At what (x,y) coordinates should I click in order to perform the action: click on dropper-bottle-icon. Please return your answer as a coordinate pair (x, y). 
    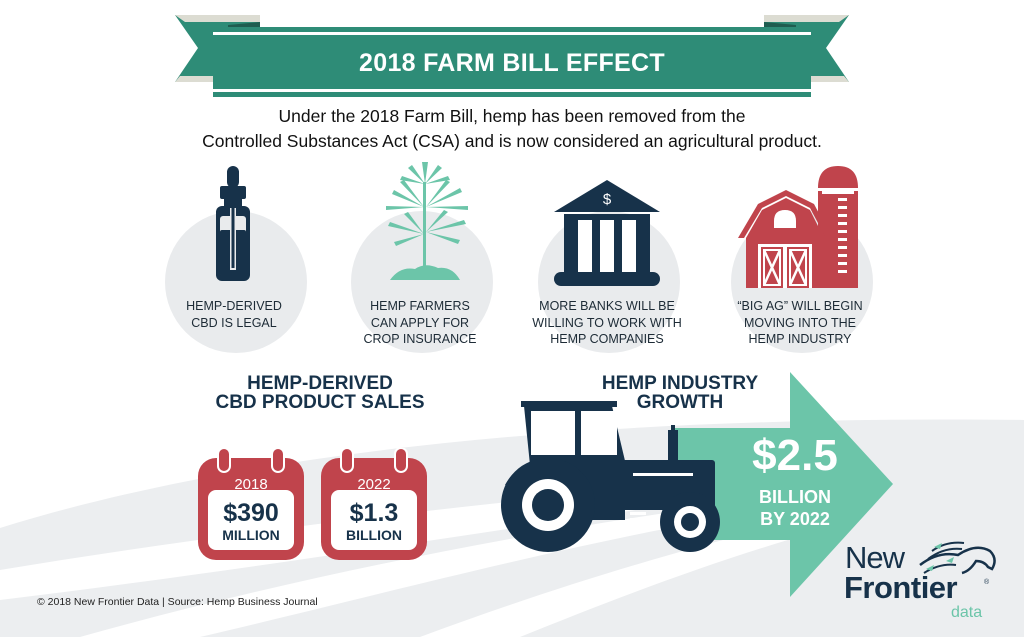
    Looking at the image, I should click on (233, 223).